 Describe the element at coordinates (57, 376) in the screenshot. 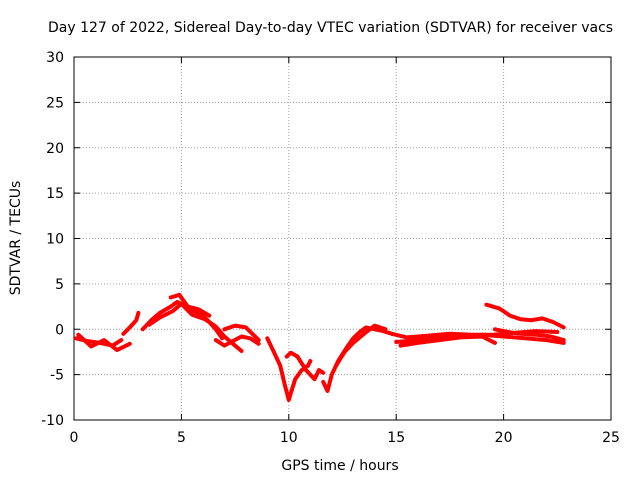

I see `y-tick-label: -5` at that location.